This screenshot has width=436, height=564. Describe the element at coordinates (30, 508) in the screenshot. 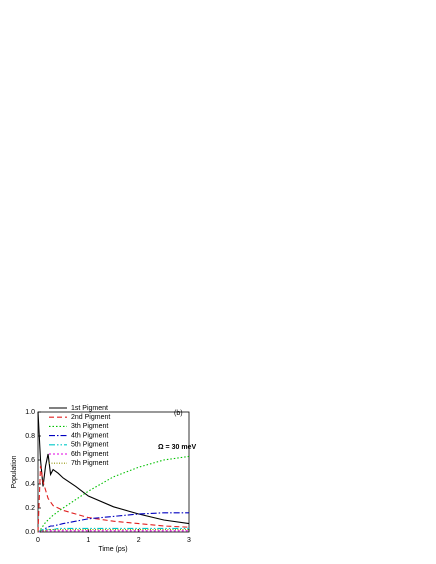

I see `y-tick-label: 0.2` at that location.